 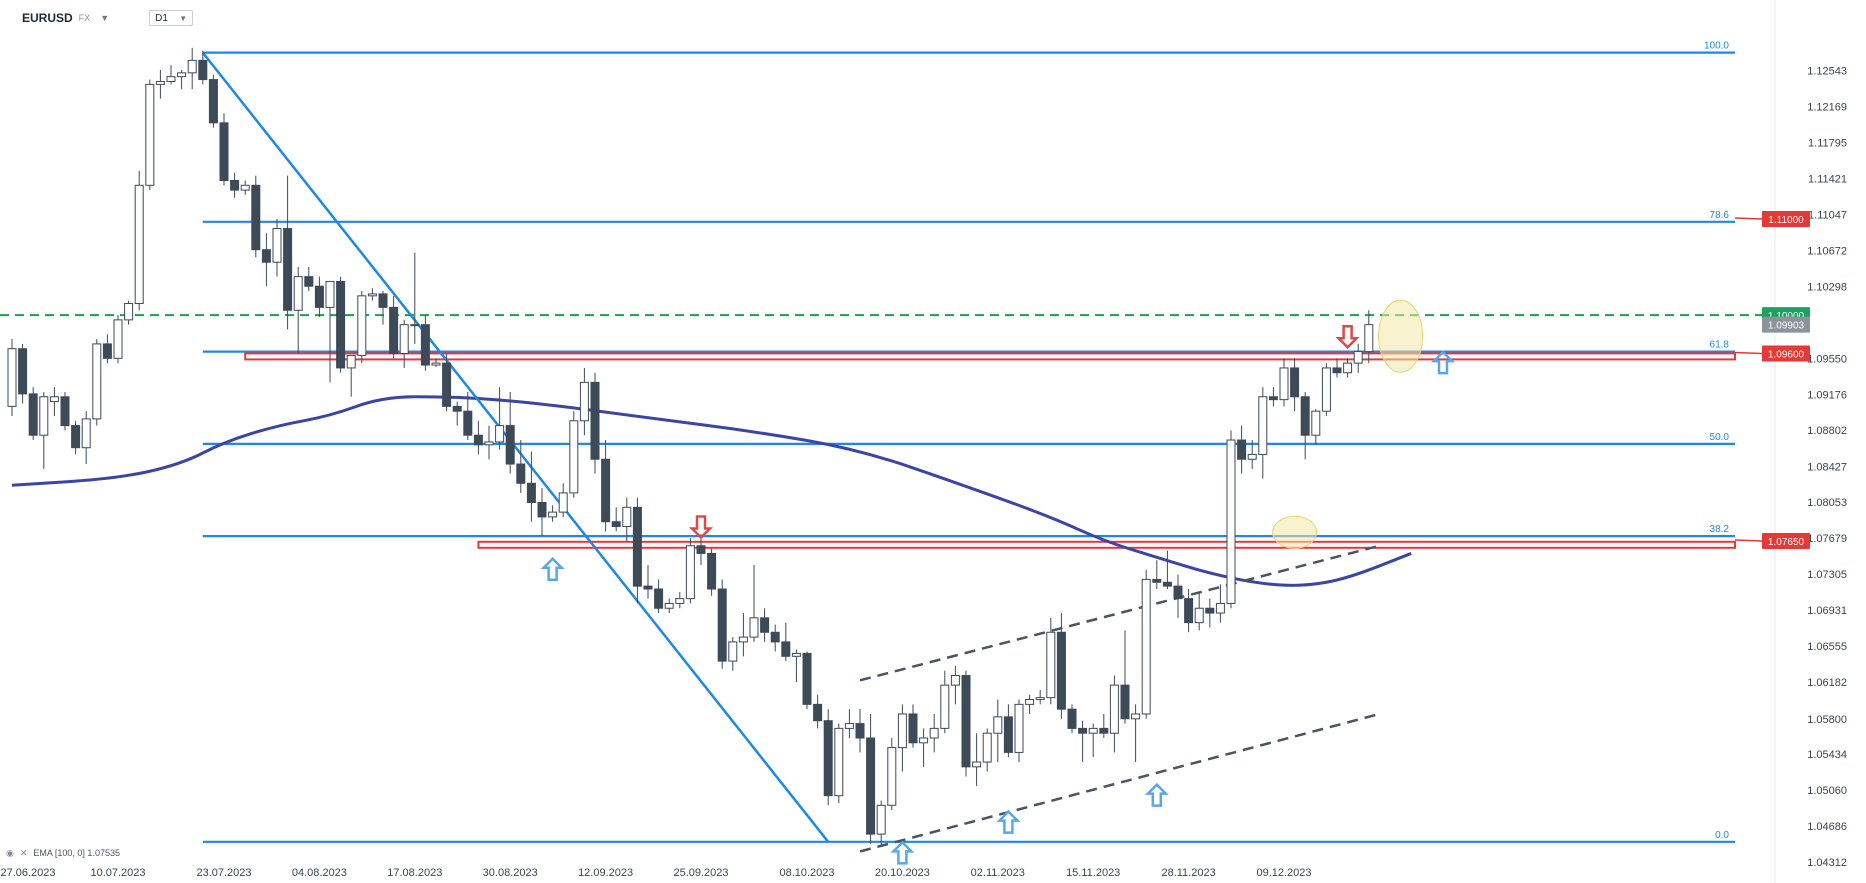 What do you see at coordinates (1827, 503) in the screenshot?
I see `price-tick-label: 1.08053` at bounding box center [1827, 503].